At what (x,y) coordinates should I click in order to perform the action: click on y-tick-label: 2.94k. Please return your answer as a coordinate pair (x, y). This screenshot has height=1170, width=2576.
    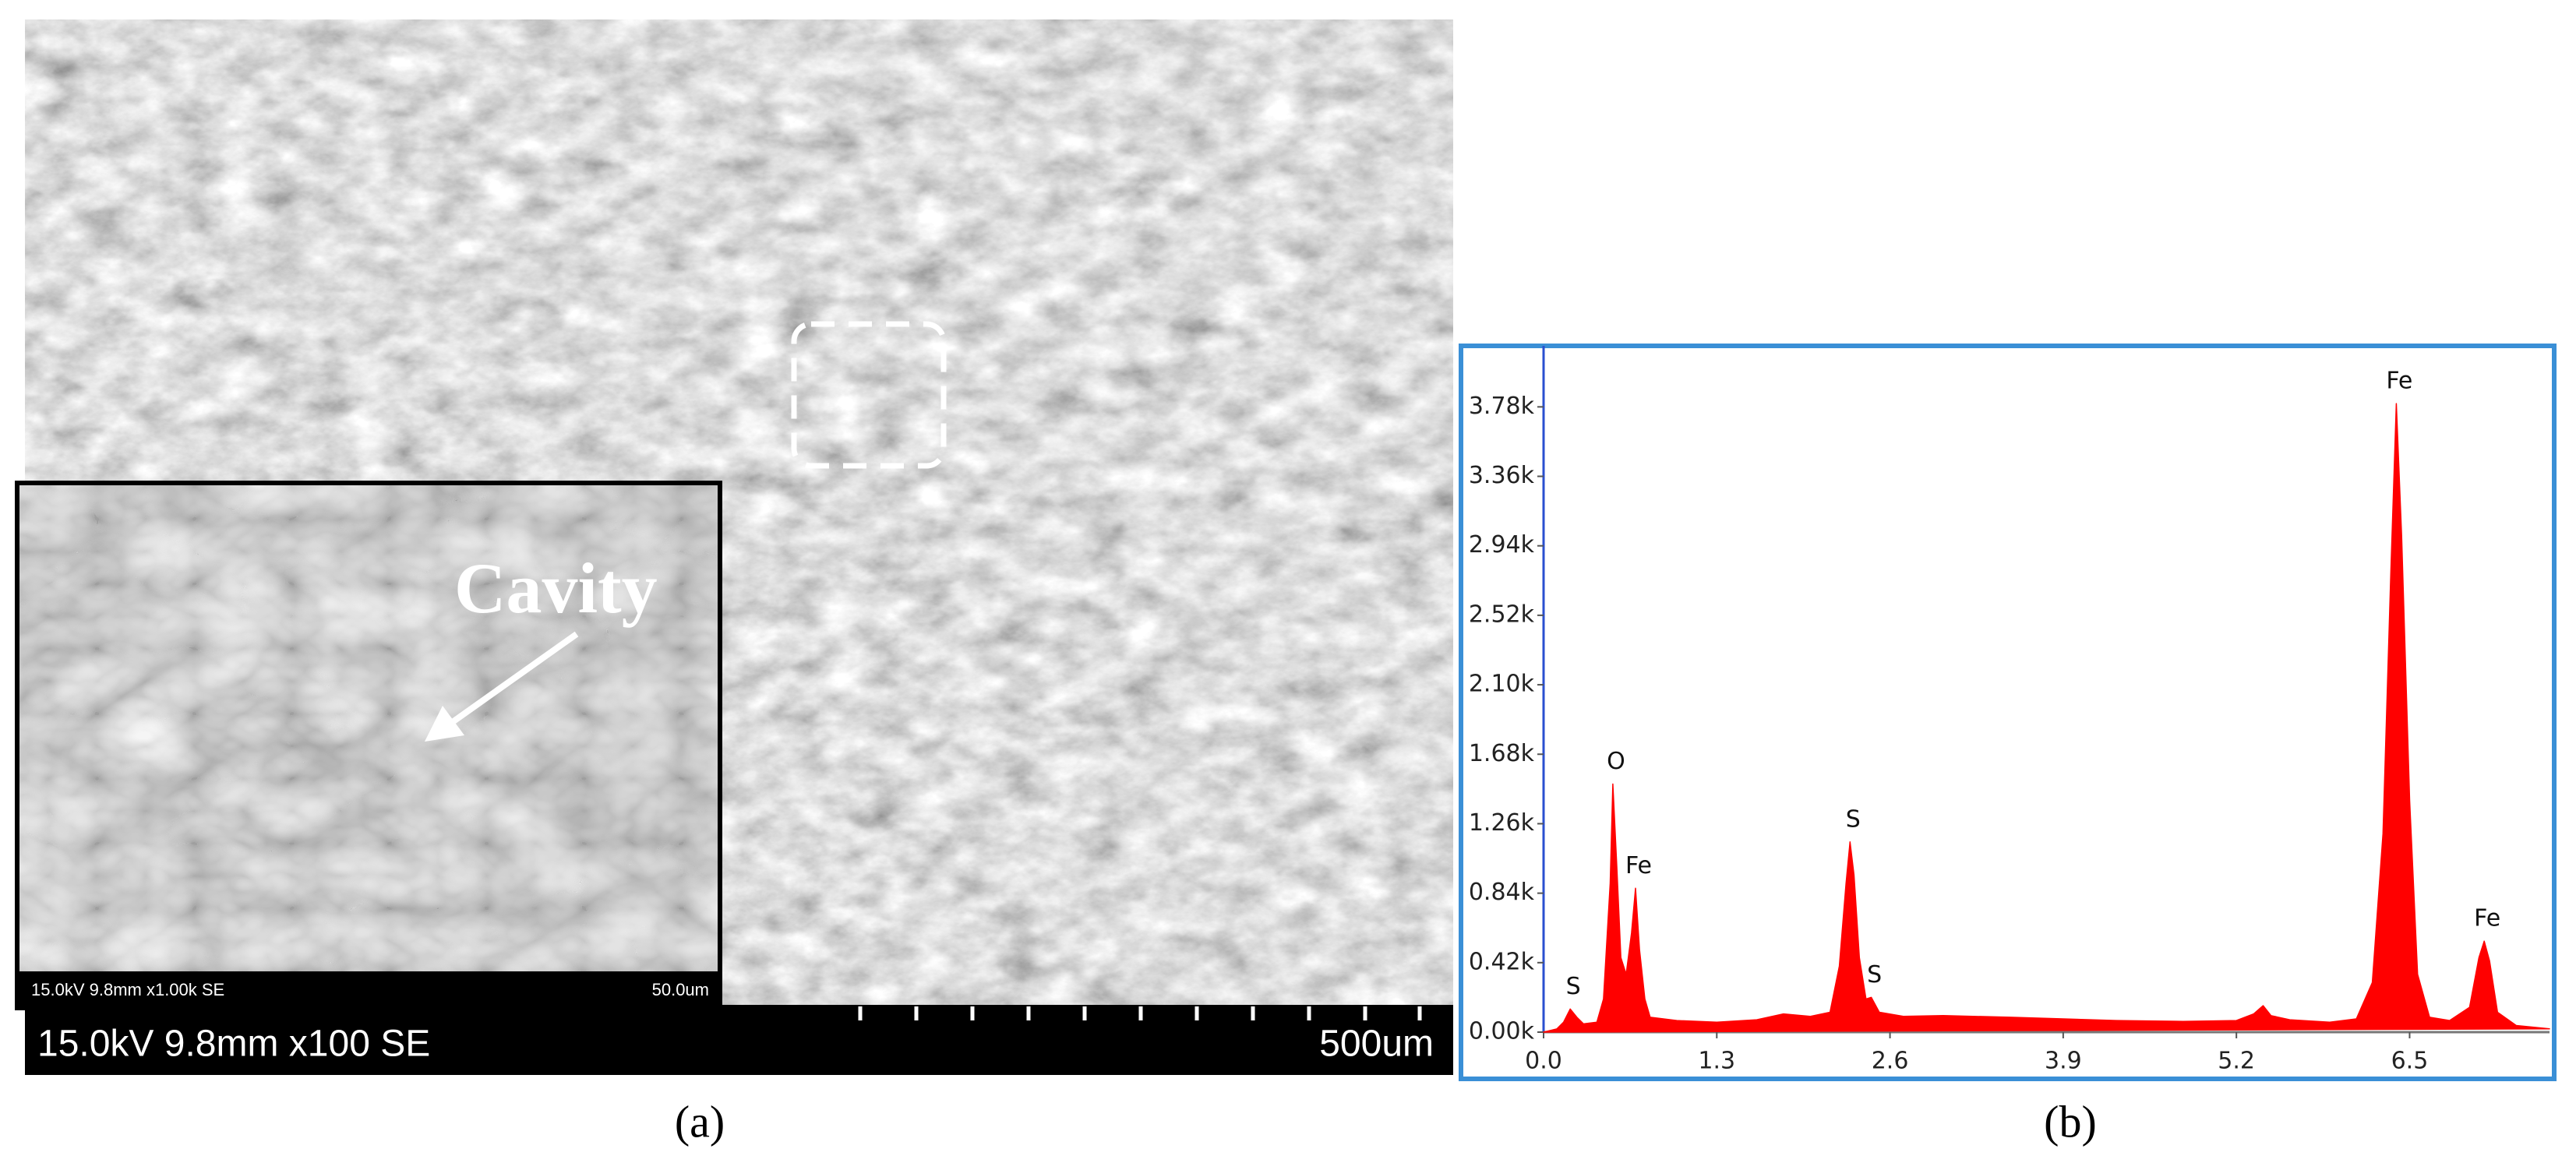
    Looking at the image, I should click on (1502, 545).